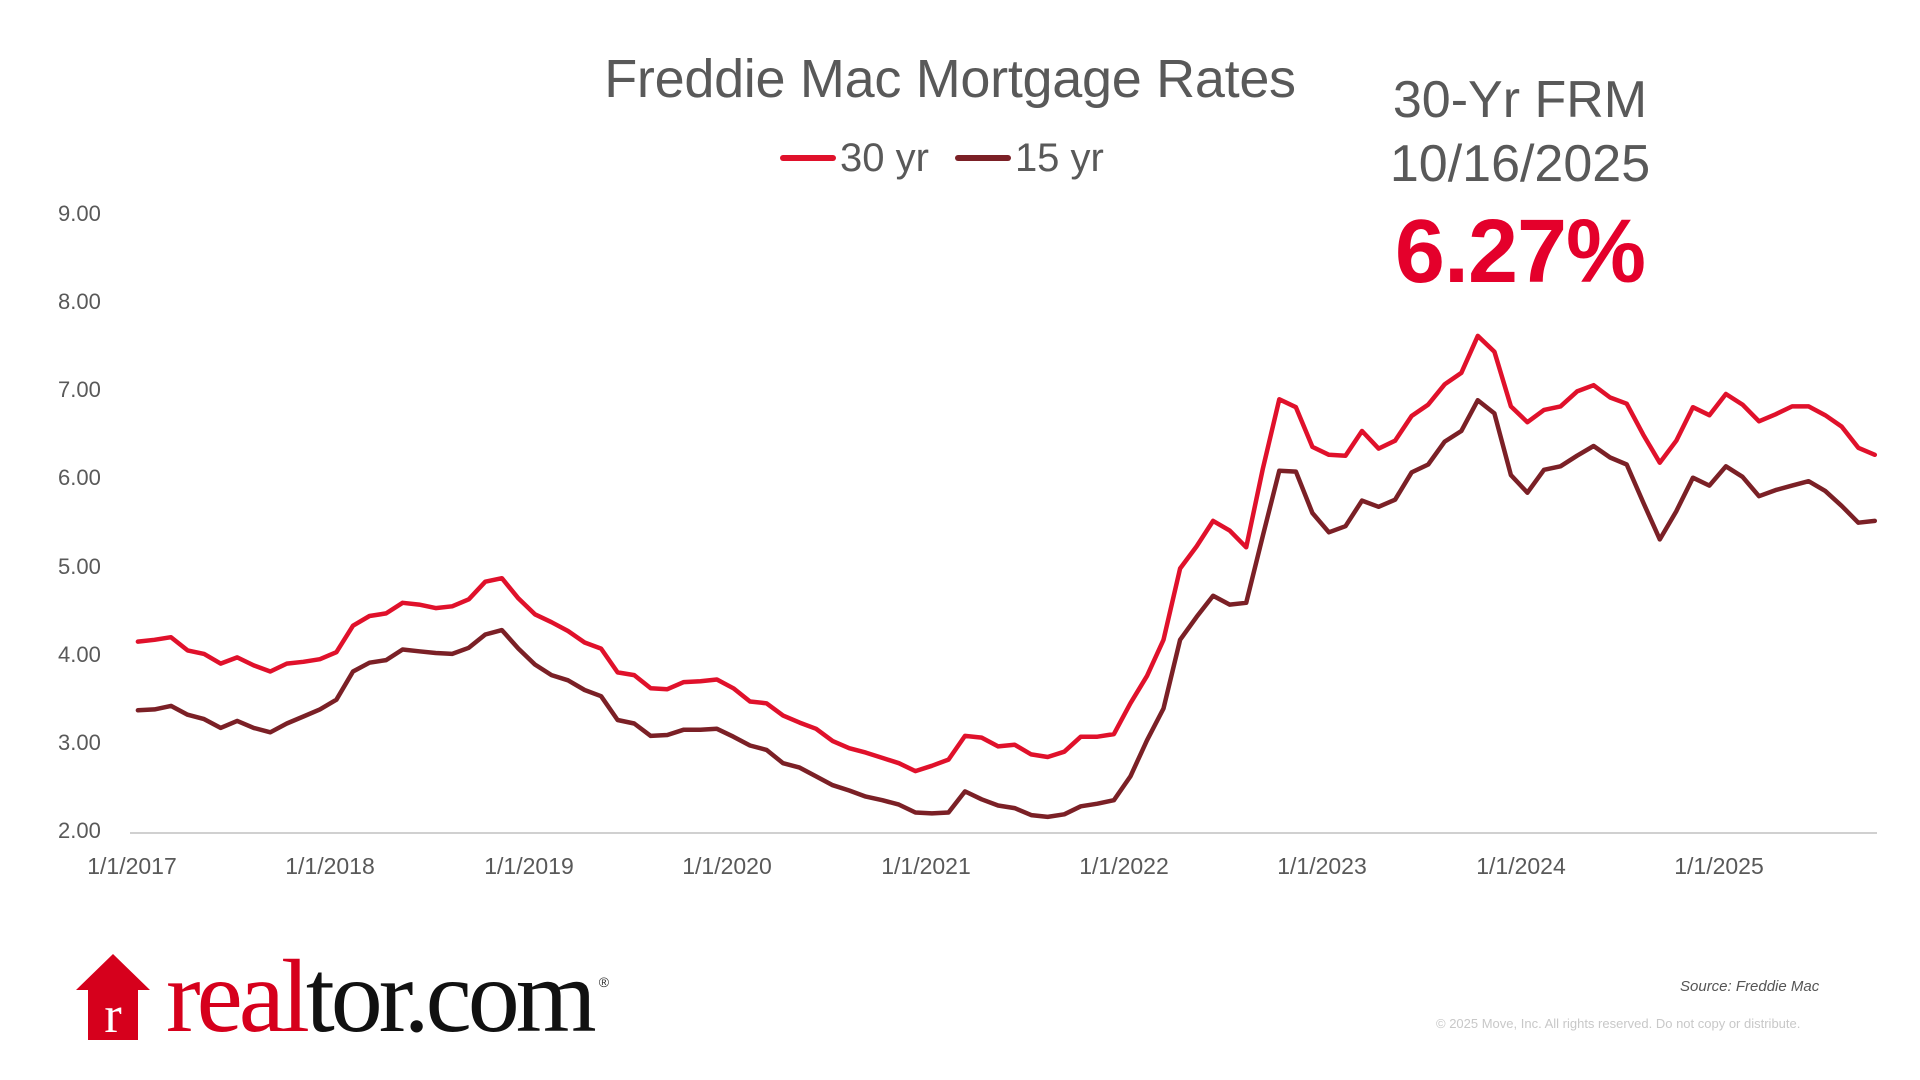  I want to click on y-tick-label: 3.00, so click(79, 742).